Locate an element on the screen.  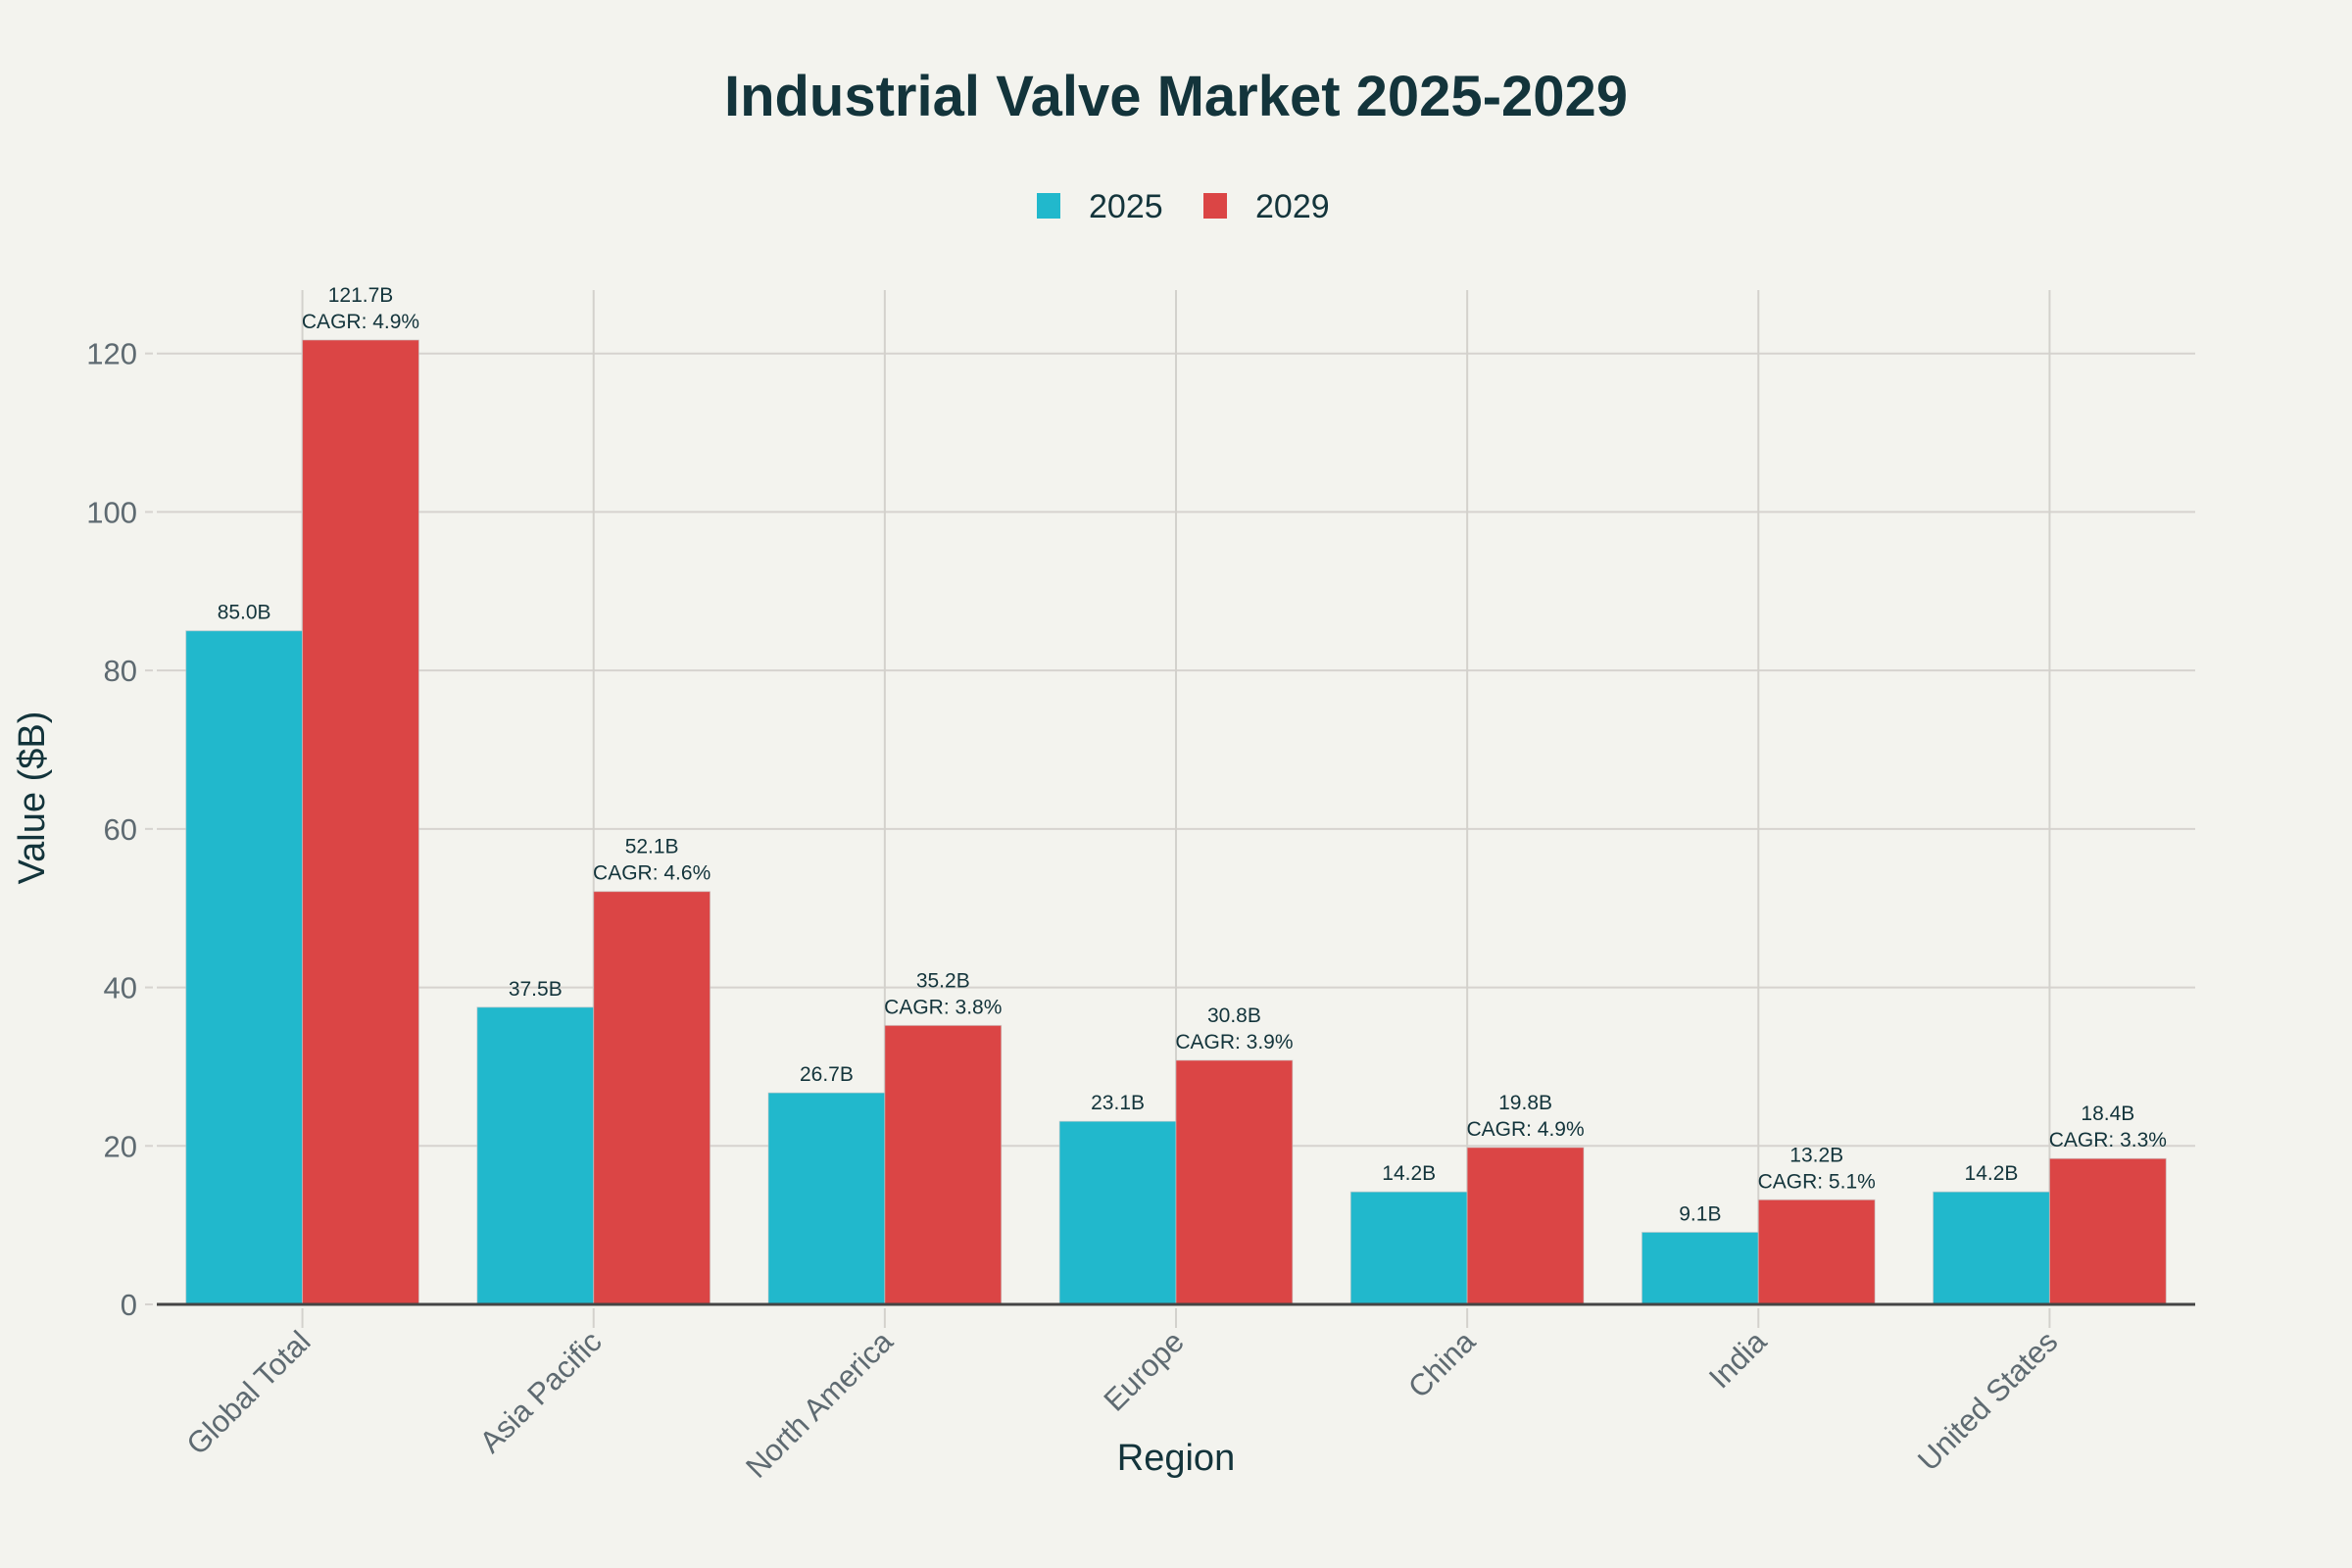
bar-2025-india is located at coordinates (1700, 1268).